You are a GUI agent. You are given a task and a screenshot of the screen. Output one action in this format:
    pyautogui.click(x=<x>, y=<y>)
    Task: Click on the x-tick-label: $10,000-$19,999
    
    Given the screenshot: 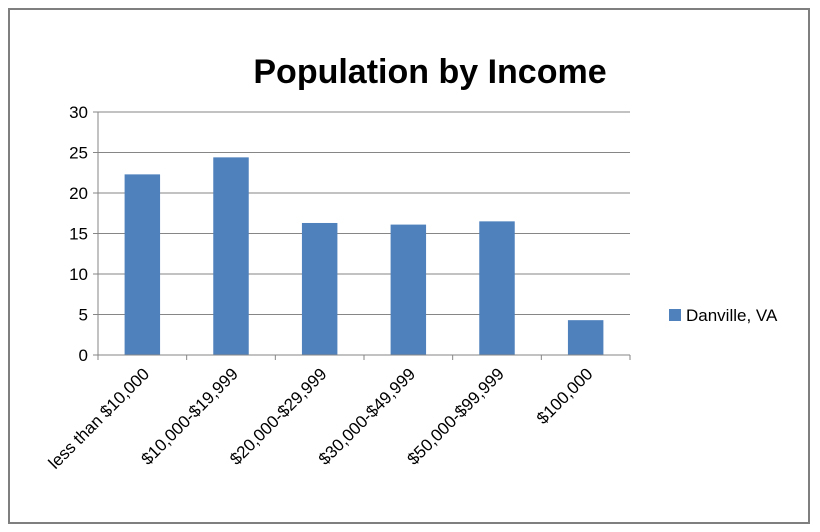 What is the action you would take?
    pyautogui.click(x=189, y=416)
    